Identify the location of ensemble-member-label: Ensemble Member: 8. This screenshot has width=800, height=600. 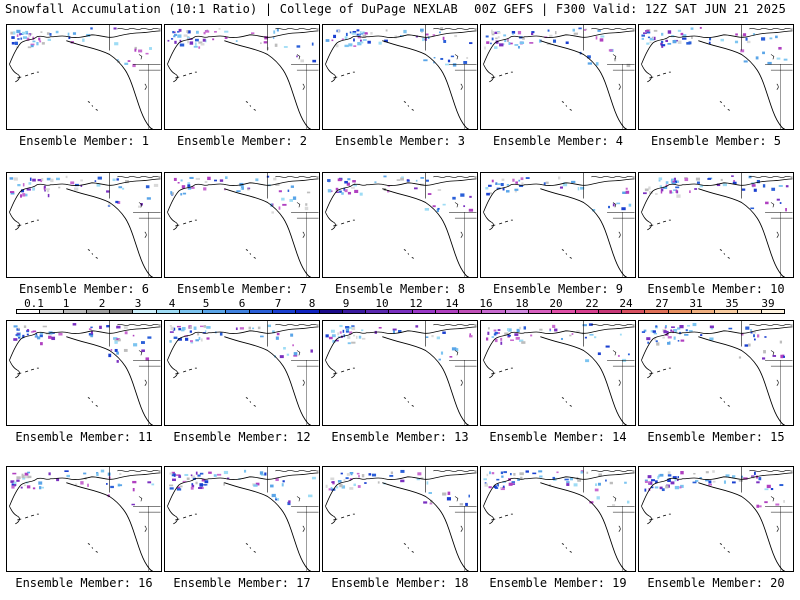
(400, 289).